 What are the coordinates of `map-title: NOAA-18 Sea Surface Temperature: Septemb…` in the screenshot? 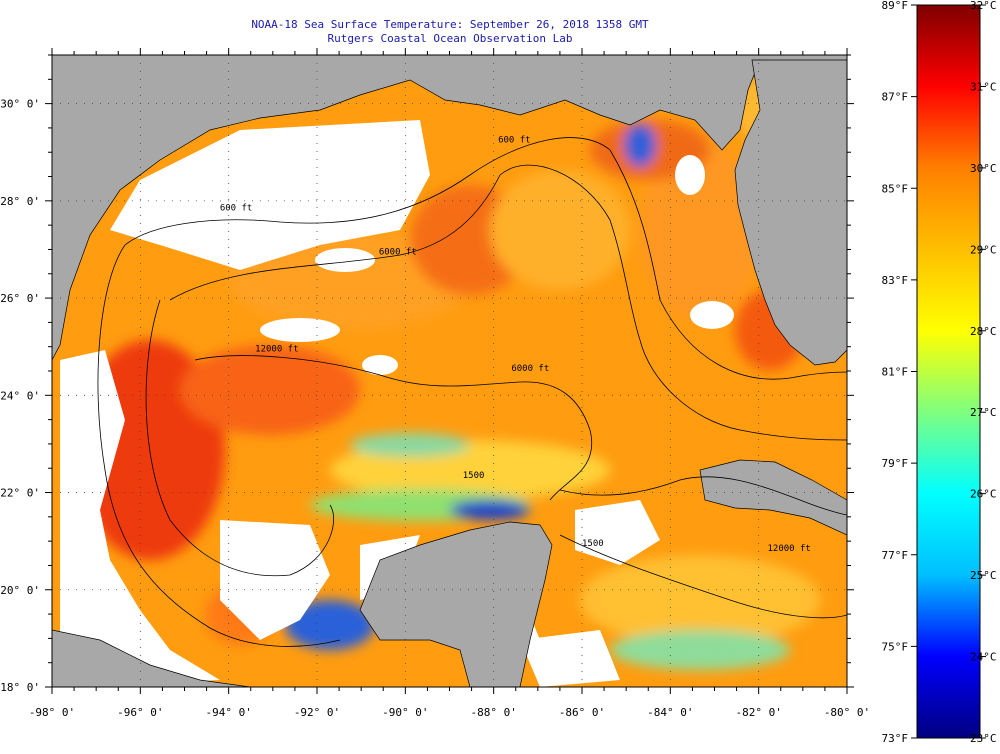 It's located at (450, 24).